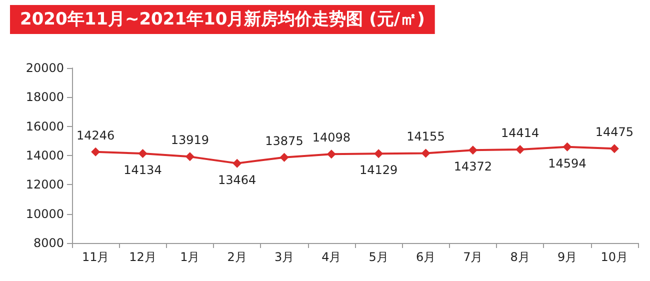 Image resolution: width=650 pixels, height=281 pixels. Describe the element at coordinates (237, 257) in the screenshot. I see `x-tick-label: 2月` at that location.